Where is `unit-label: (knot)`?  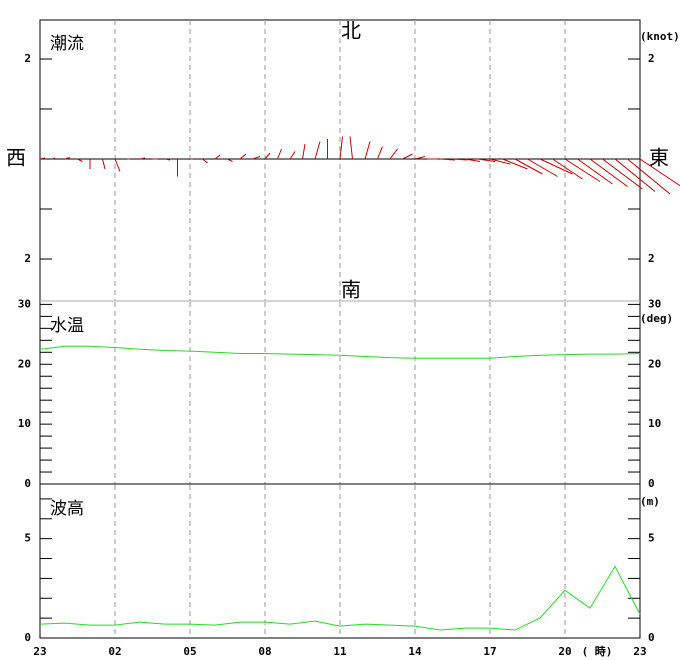
unit-label: (knot) is located at coordinates (660, 36).